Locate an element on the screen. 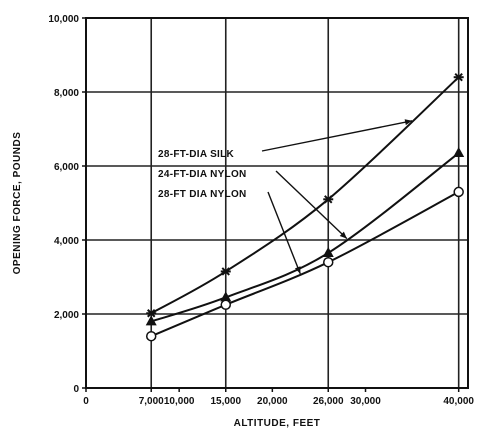 Image resolution: width=483 pixels, height=439 pixels. y-tick-label: 4,000 is located at coordinates (66, 241).